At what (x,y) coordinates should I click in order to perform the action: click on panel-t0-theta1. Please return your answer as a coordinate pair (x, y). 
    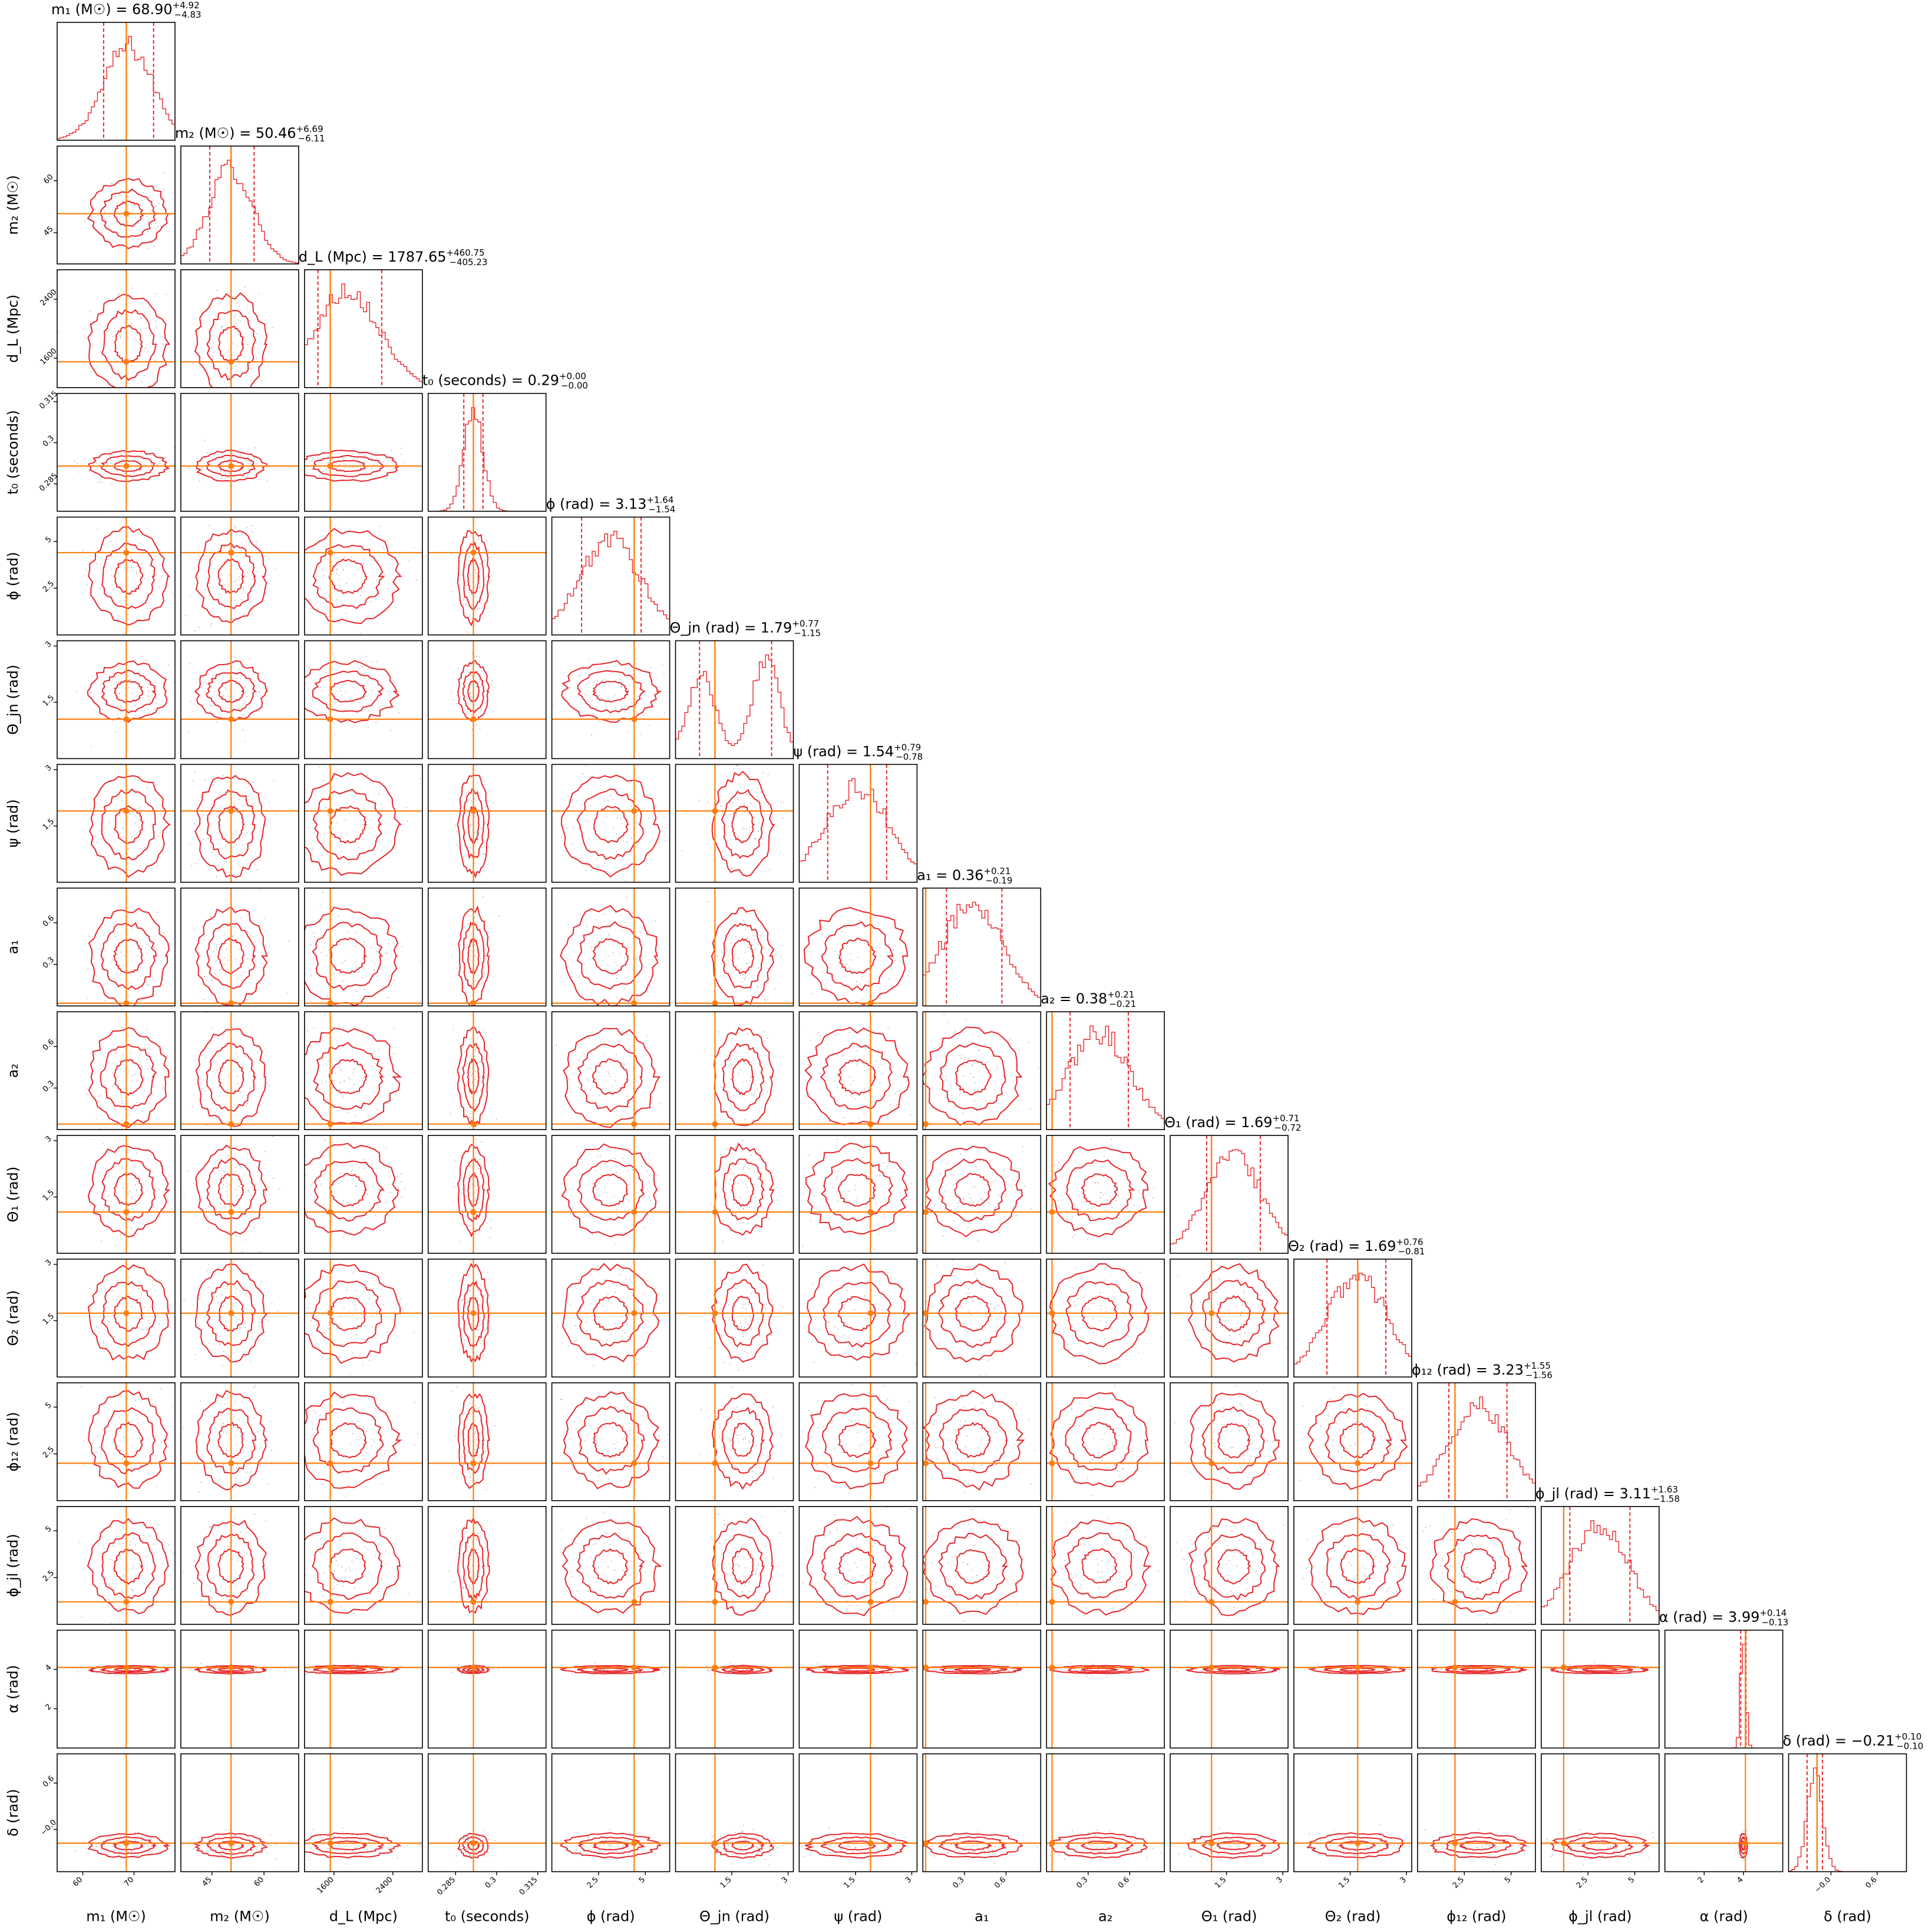
    Looking at the image, I should click on (487, 1194).